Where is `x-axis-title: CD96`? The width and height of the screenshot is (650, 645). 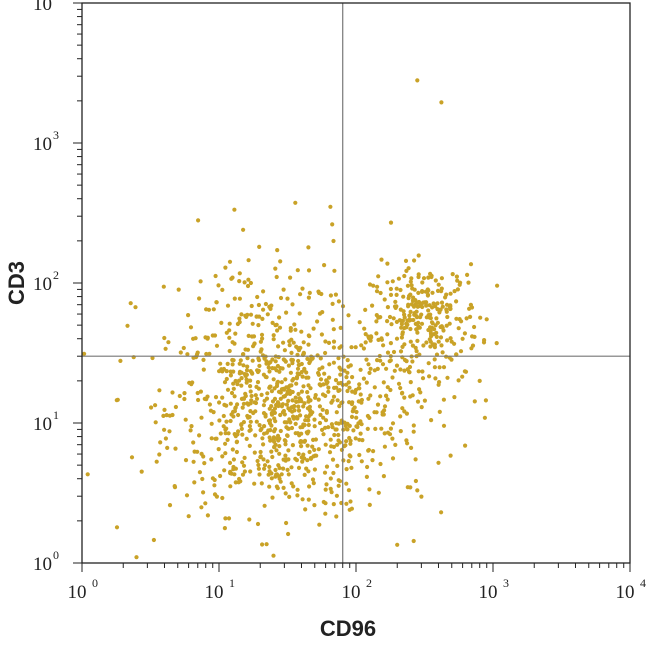 x-axis-title: CD96 is located at coordinates (348, 628).